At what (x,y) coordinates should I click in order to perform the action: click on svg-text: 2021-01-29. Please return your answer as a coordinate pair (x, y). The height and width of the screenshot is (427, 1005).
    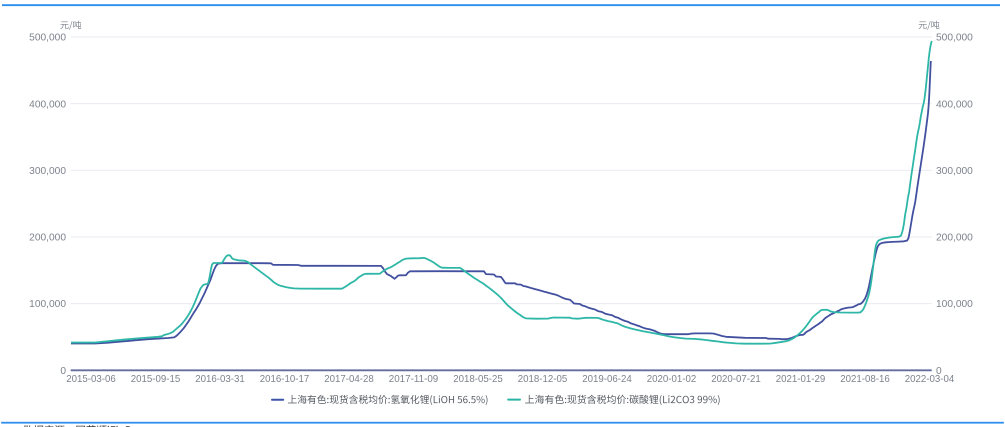
    Looking at the image, I should click on (801, 379).